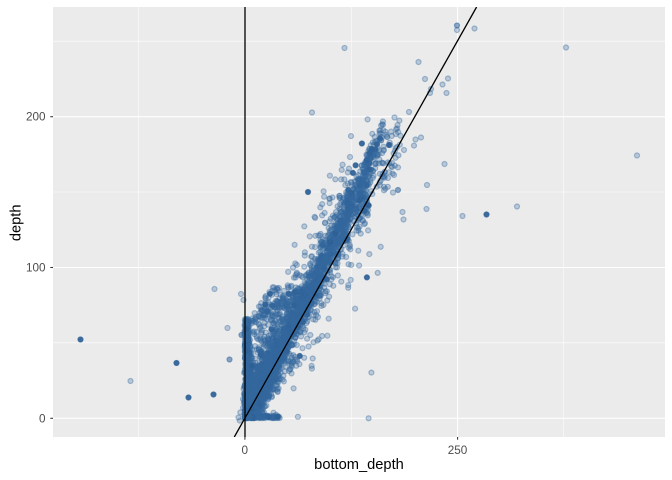 The width and height of the screenshot is (672, 480). Describe the element at coordinates (458, 450) in the screenshot. I see `svg-text: 250` at that location.